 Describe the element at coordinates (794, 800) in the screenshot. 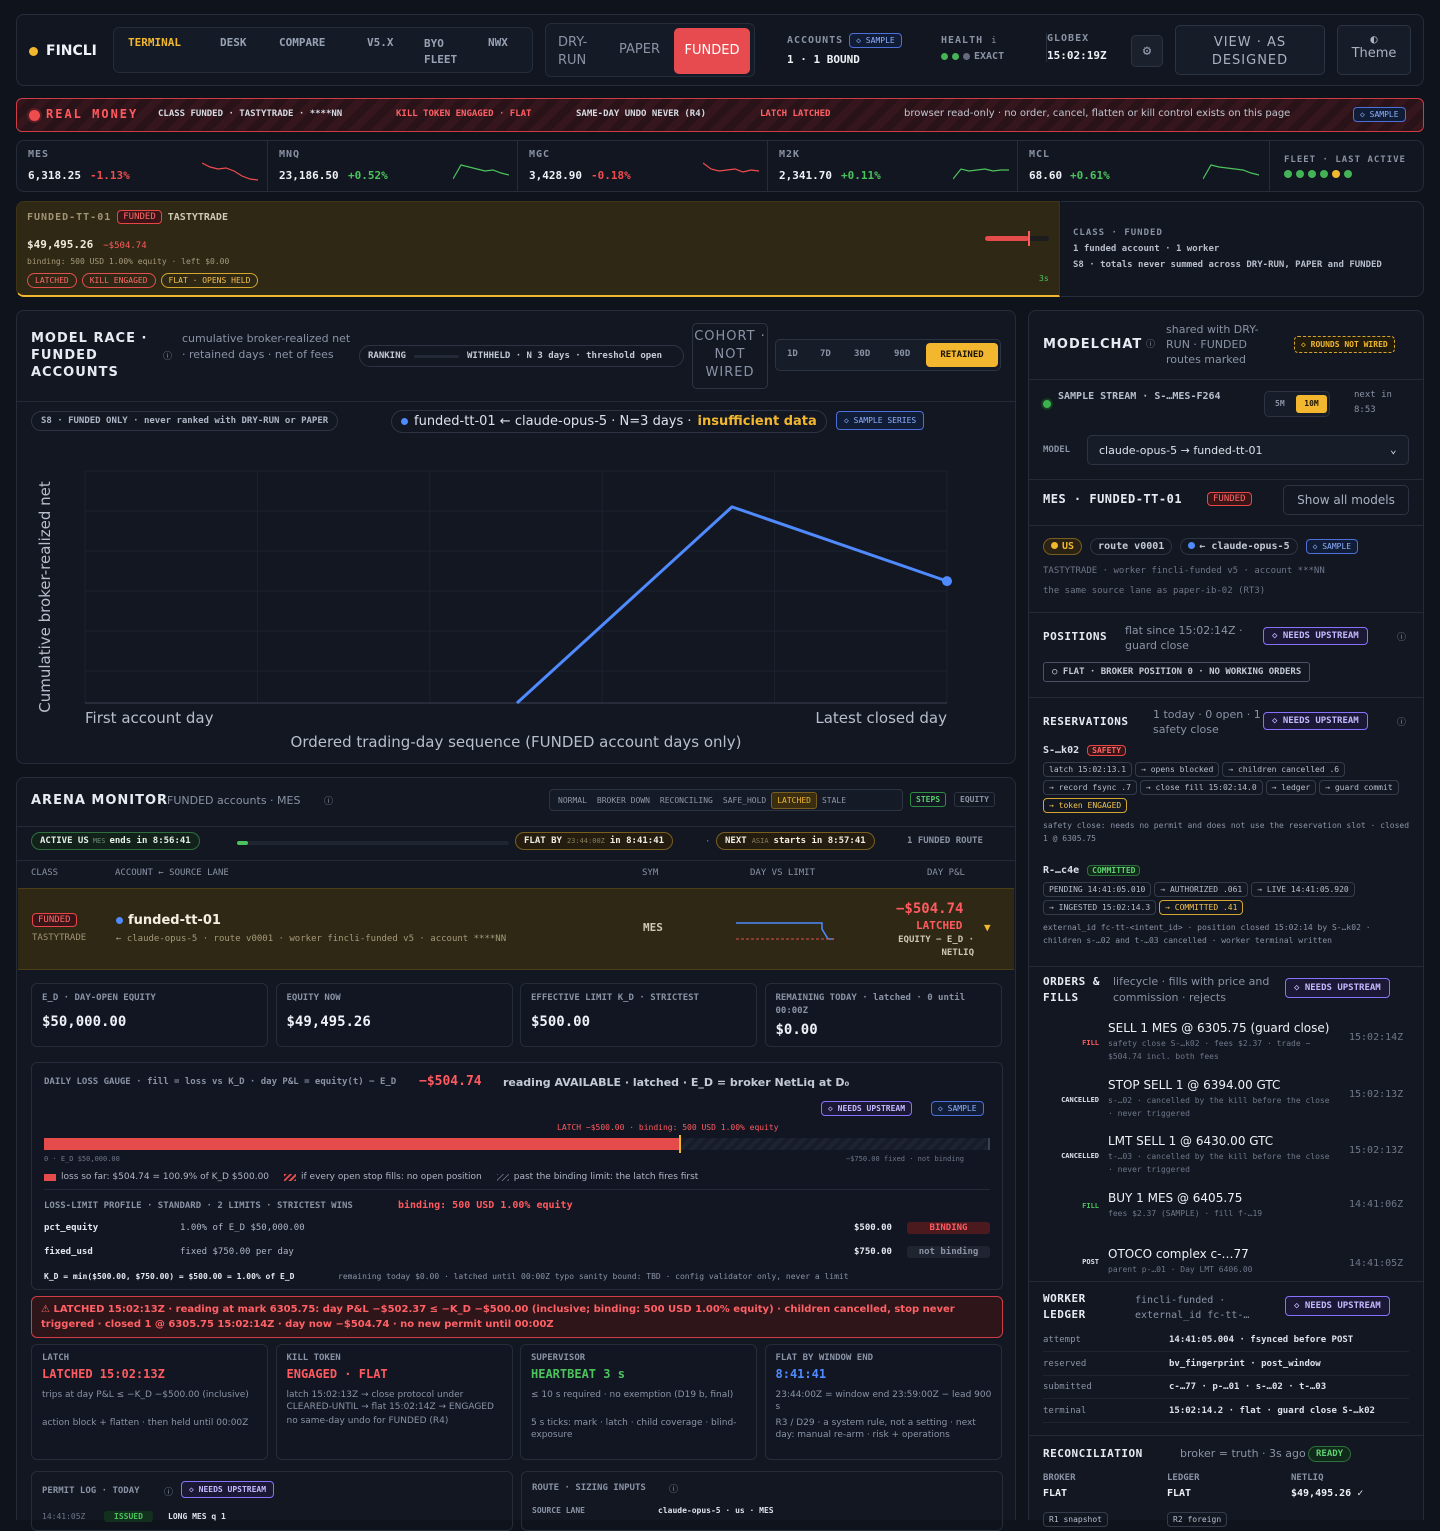

I see `state-latched: LATCHED` at that location.